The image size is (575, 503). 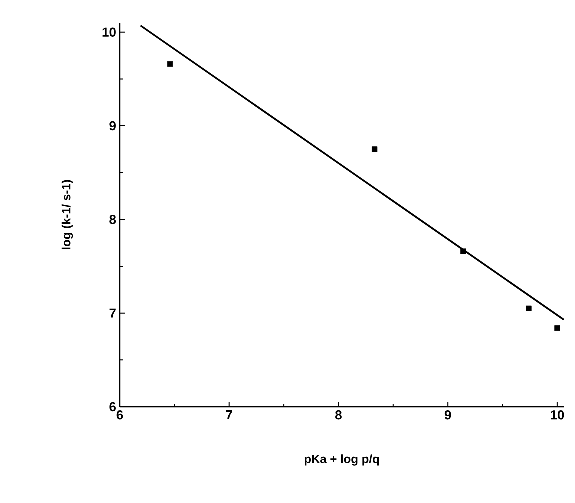 What do you see at coordinates (113, 407) in the screenshot?
I see `y-tick-label: 6` at bounding box center [113, 407].